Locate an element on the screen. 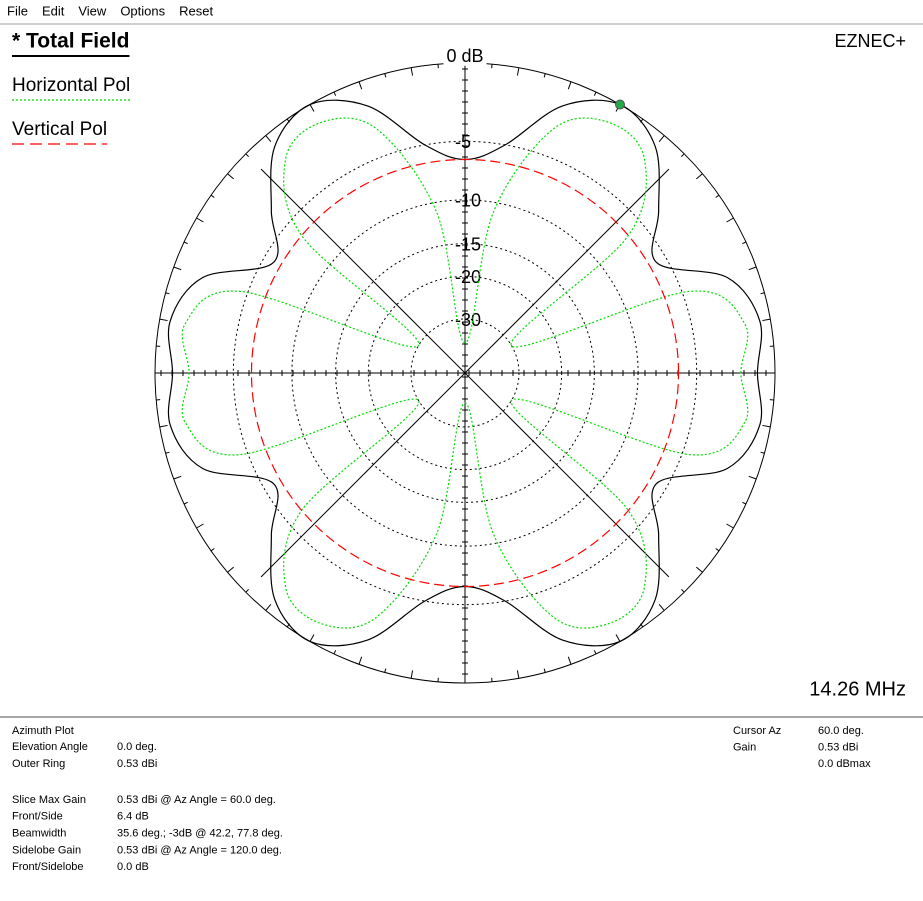 The image size is (923, 901). ring-label: -30 is located at coordinates (468, 320).